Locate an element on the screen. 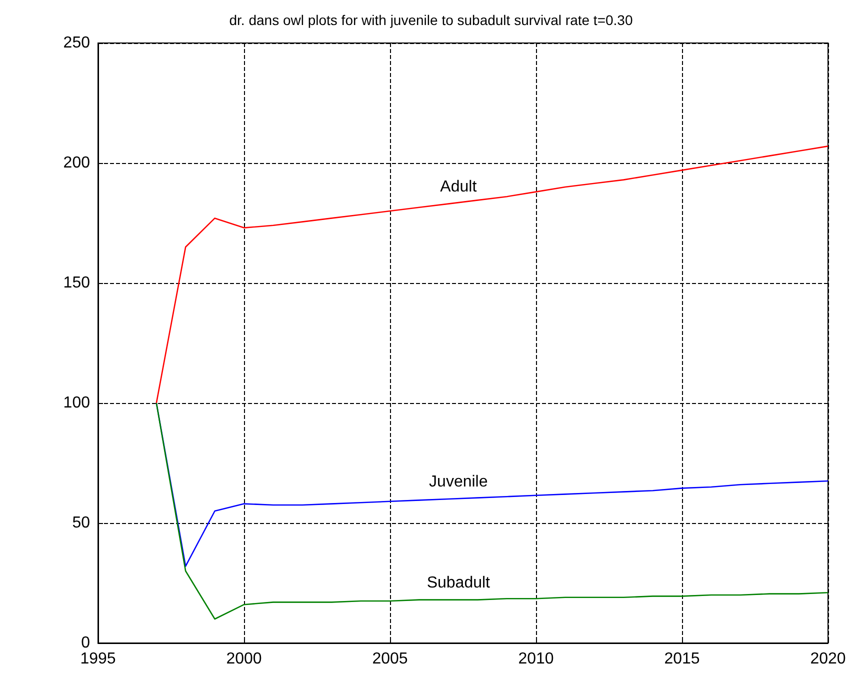  series-label: Subadult is located at coordinates (458, 583).